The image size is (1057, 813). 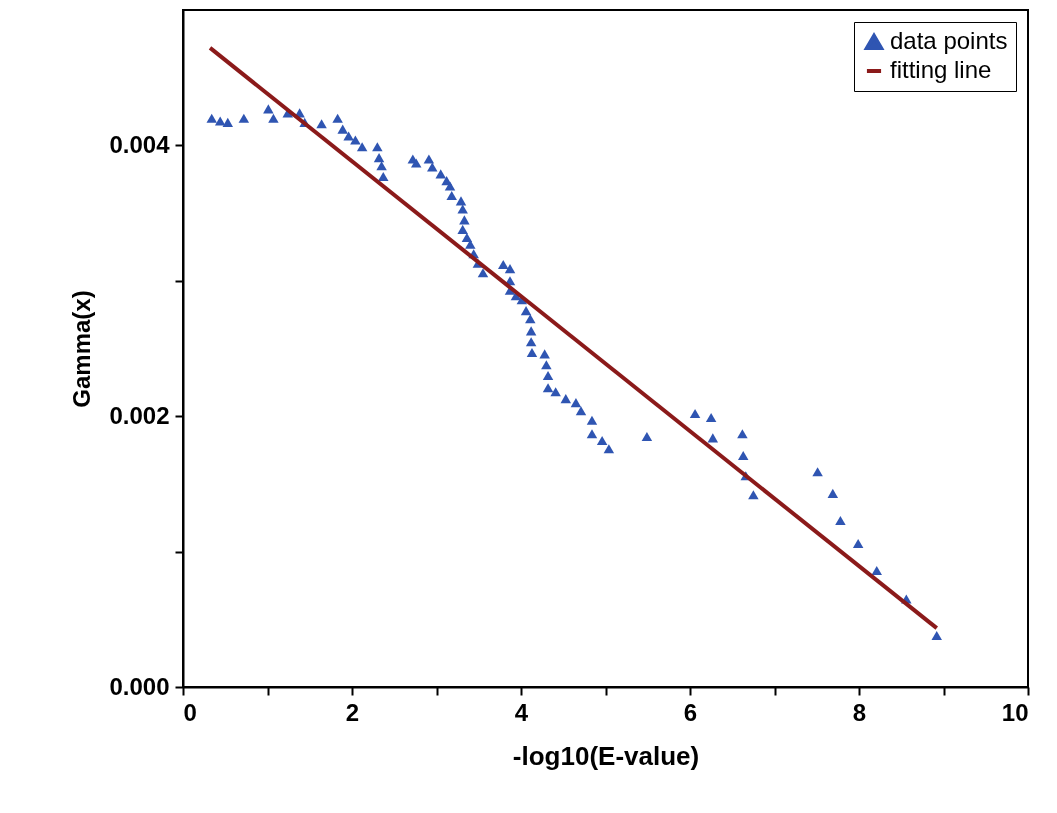 I want to click on x-tick-label: 0, so click(x=190, y=712).